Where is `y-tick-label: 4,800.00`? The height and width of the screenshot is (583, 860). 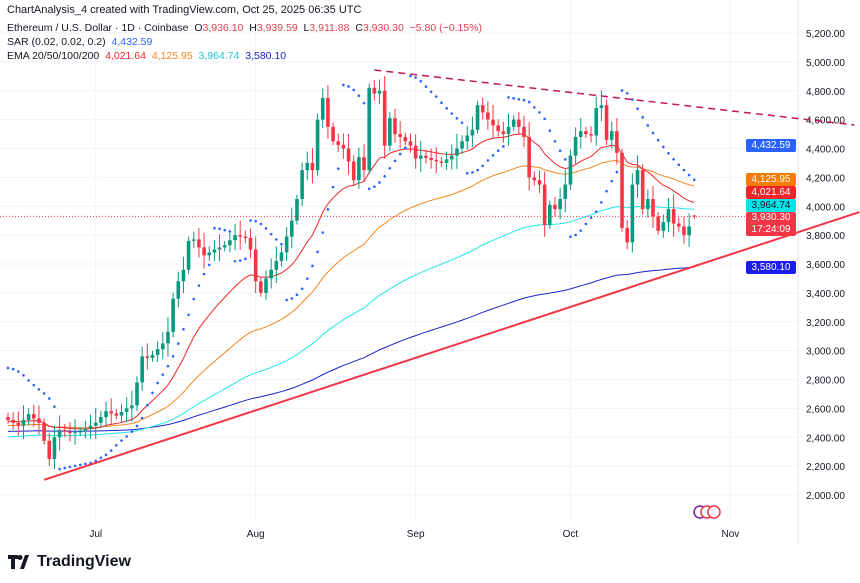
y-tick-label: 4,800.00 is located at coordinates (825, 92).